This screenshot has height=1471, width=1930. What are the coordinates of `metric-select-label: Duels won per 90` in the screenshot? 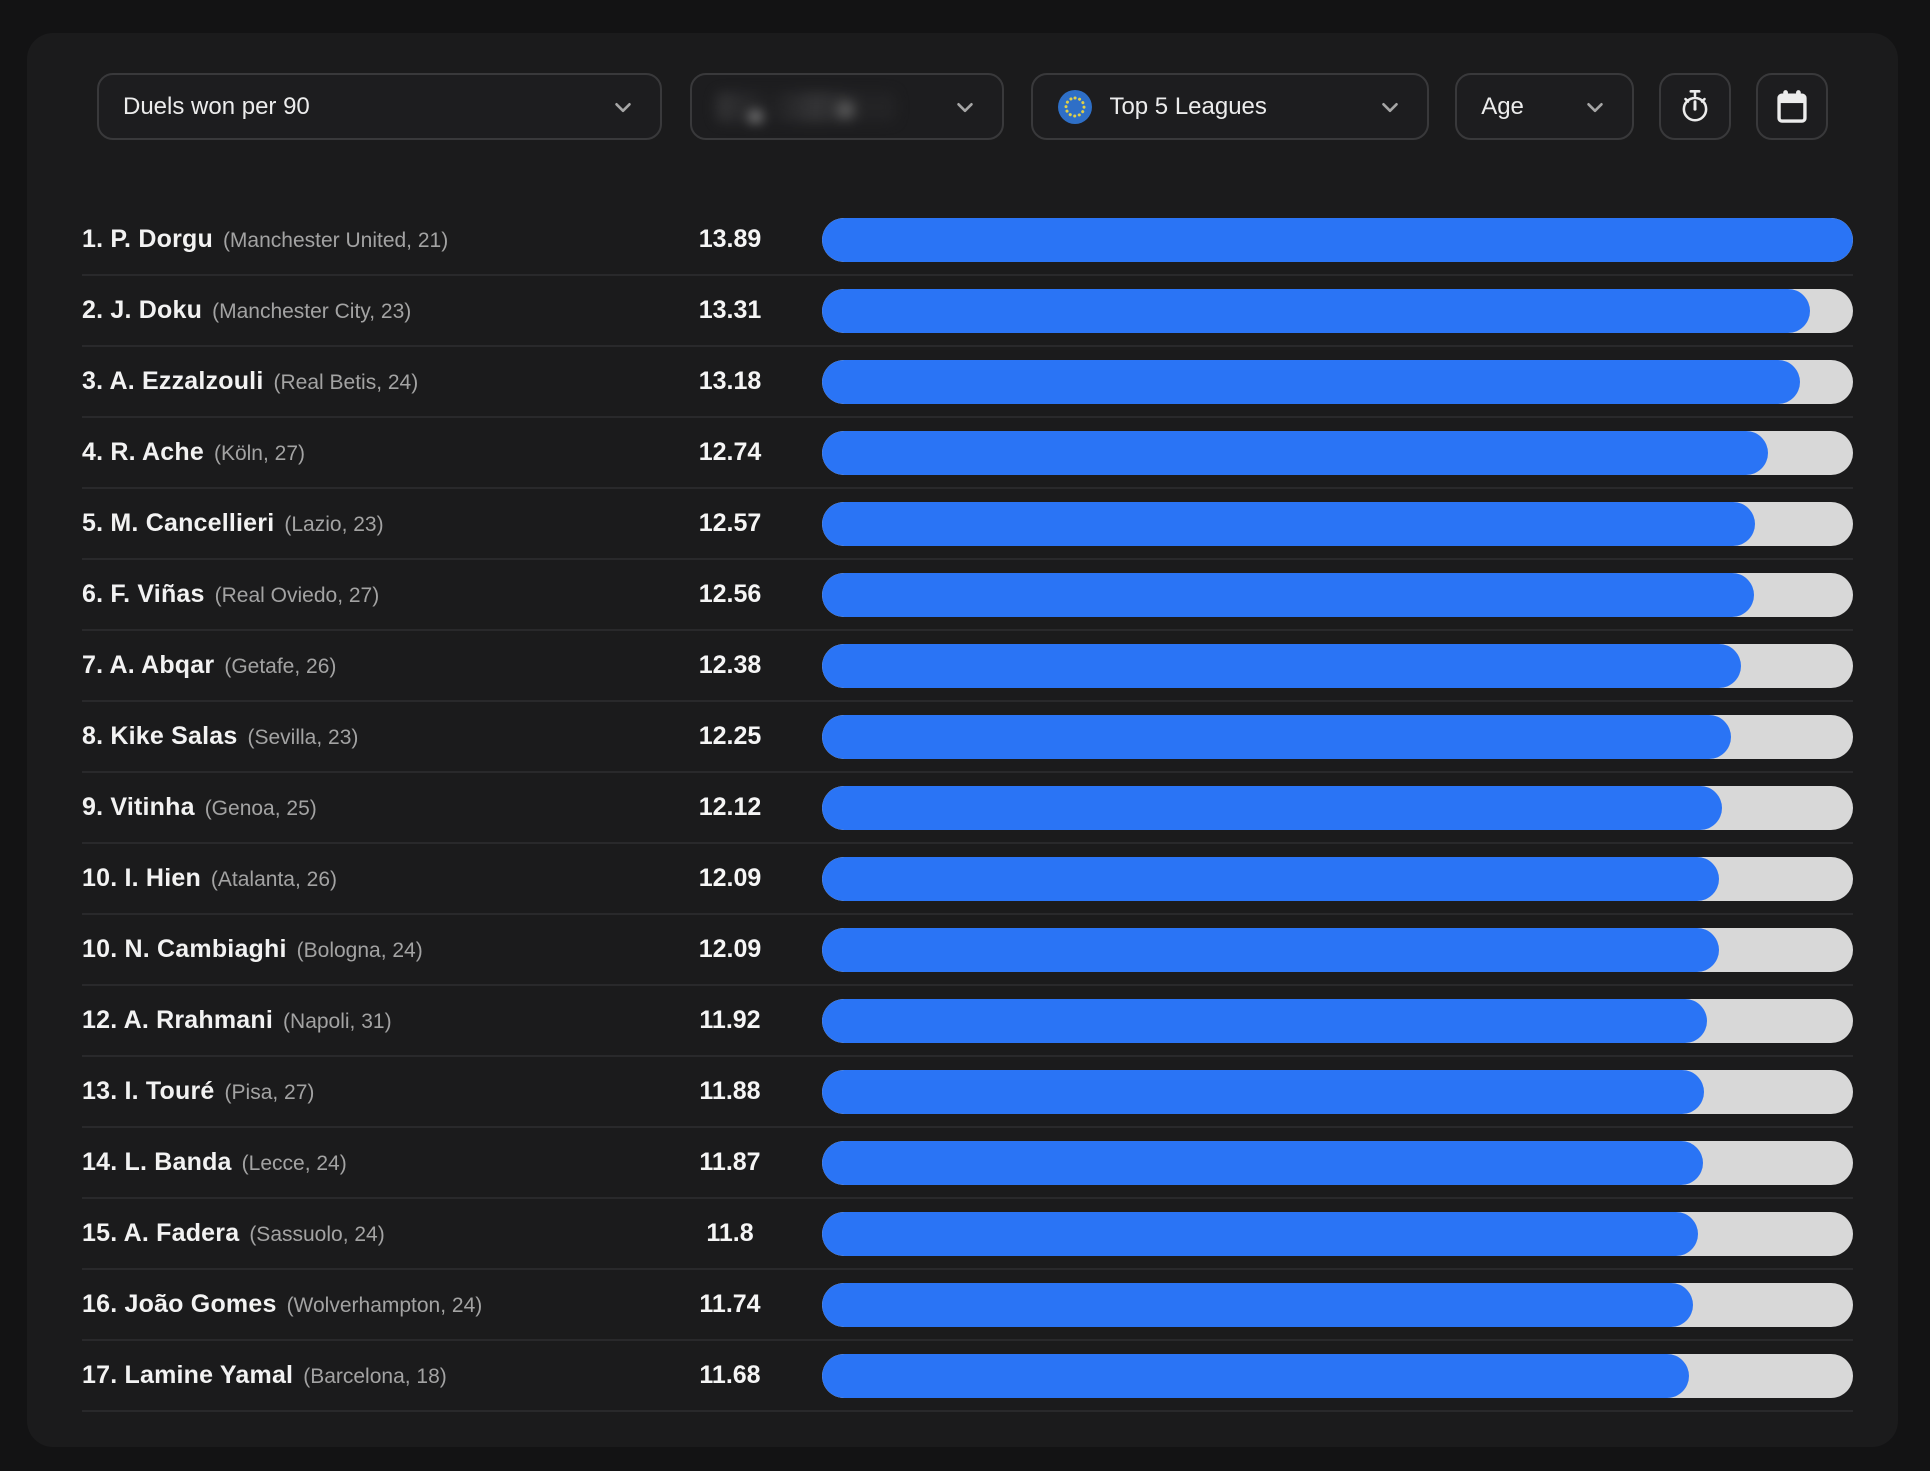 It's located at (216, 106).